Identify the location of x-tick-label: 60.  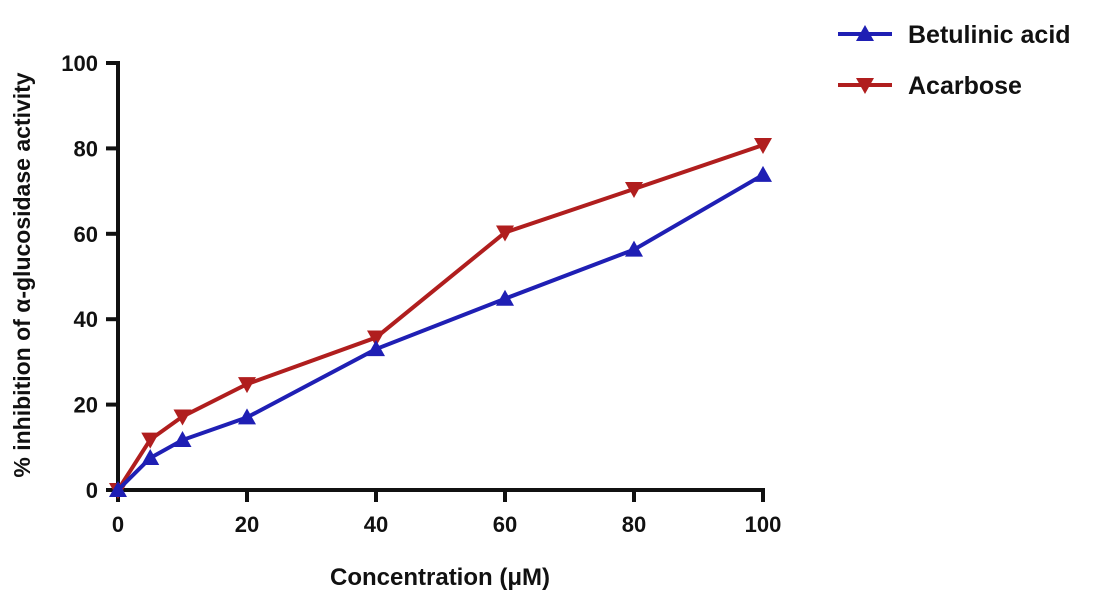
(505, 524).